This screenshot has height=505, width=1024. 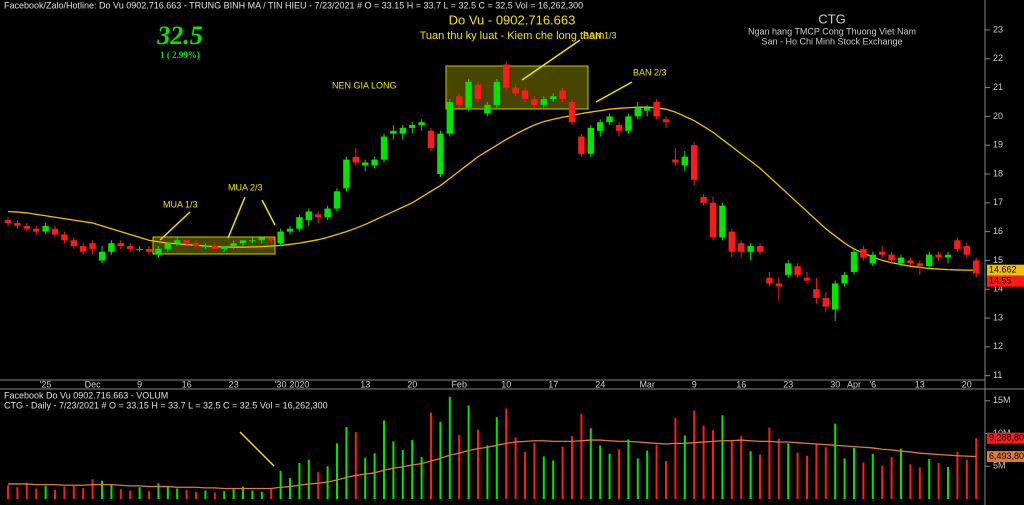 I want to click on y-tick-label: 15M, so click(x=1002, y=400).